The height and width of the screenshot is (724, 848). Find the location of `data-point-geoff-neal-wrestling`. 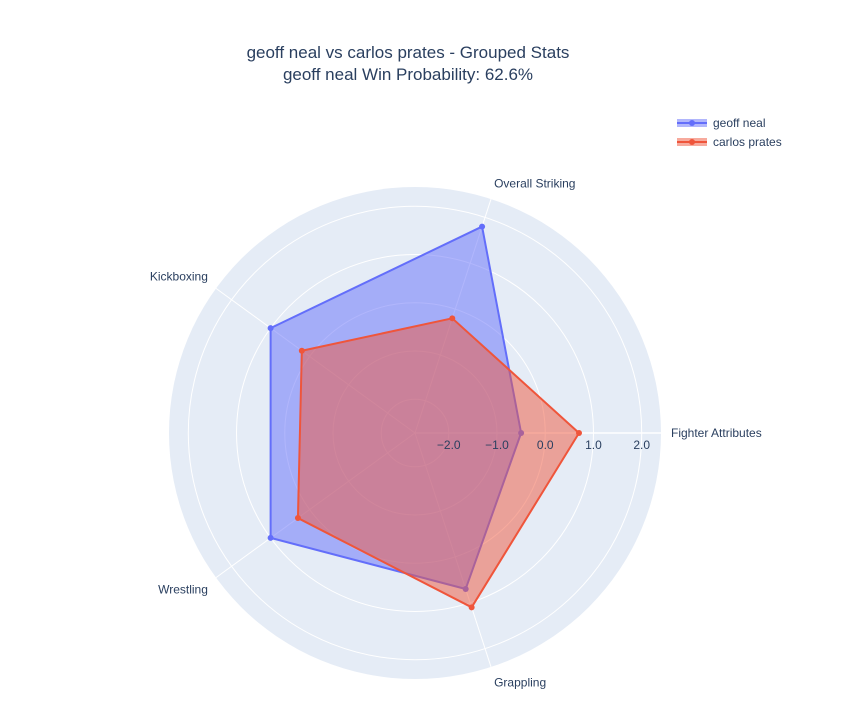

data-point-geoff-neal-wrestling is located at coordinates (270, 537).